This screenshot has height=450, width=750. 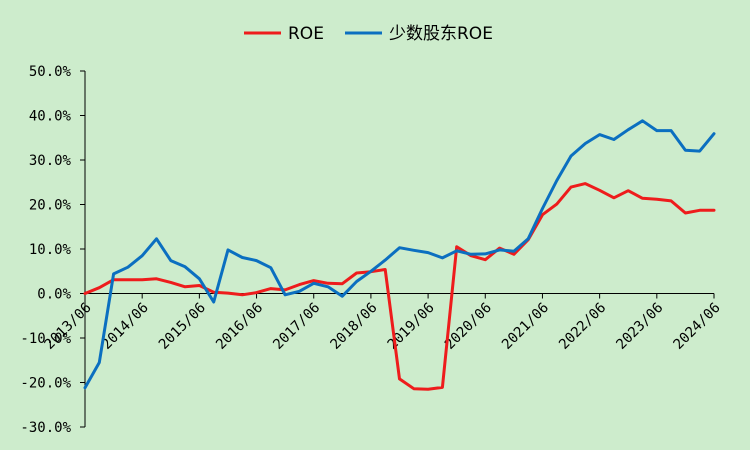 I want to click on x-tick-label: 2021/06, so click(x=525, y=326).